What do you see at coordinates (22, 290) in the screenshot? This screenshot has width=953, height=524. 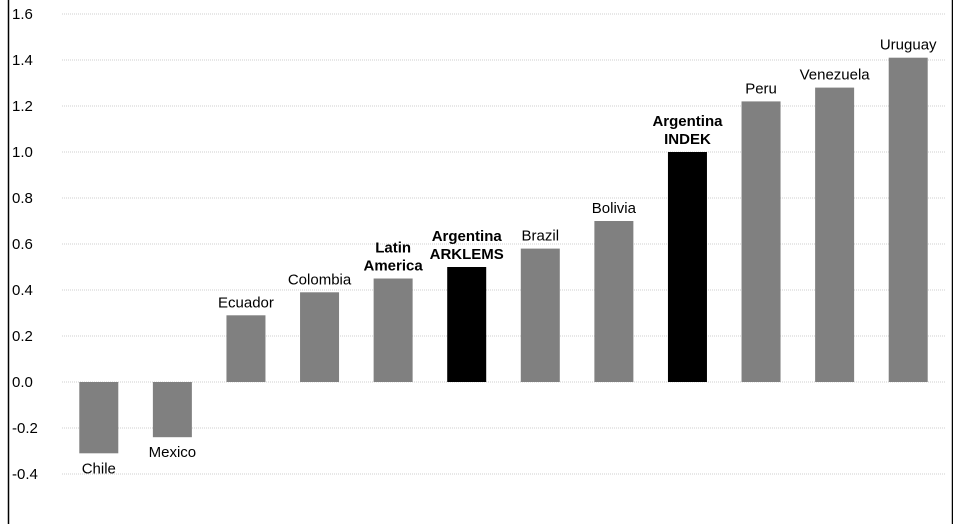 I see `y-tick-label: 0.4` at bounding box center [22, 290].